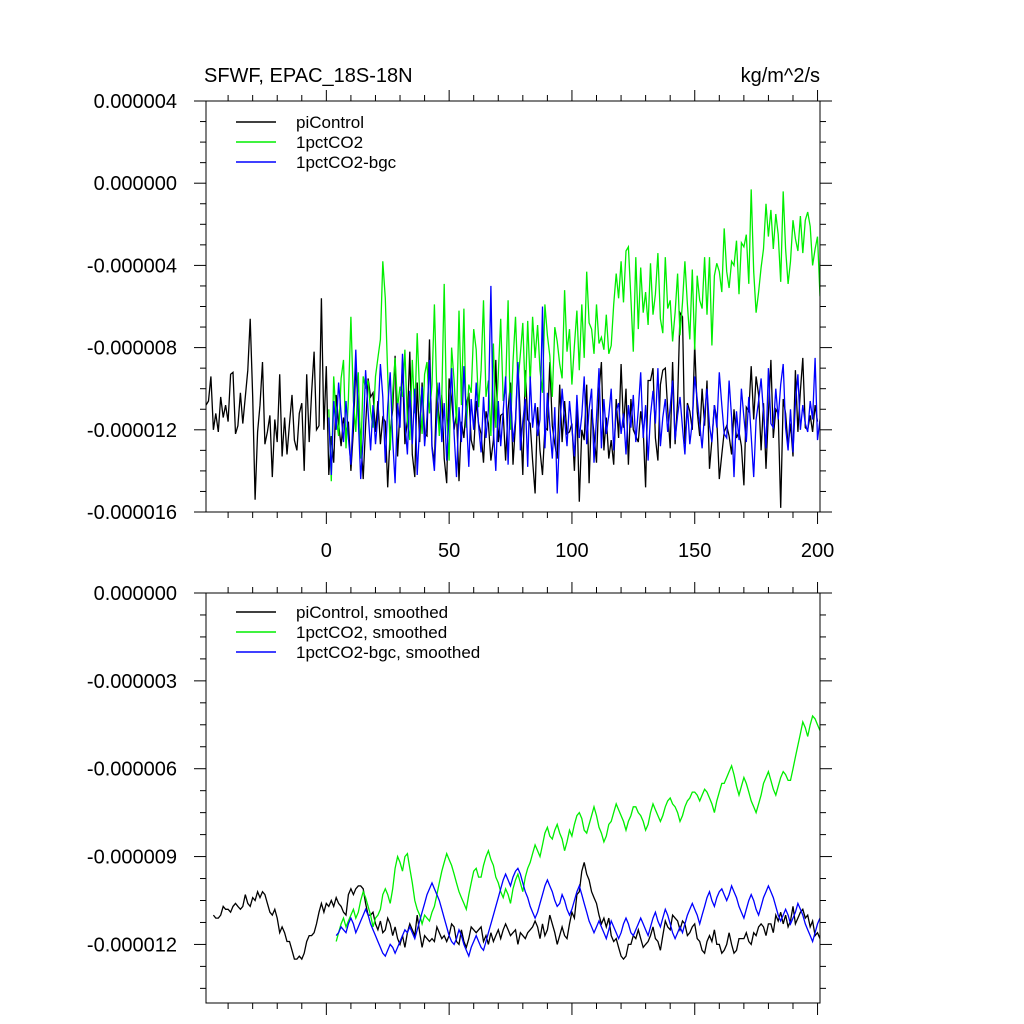 The width and height of the screenshot is (1024, 1024). Describe the element at coordinates (780, 76) in the screenshot. I see `top-panel-units: kg/m^2/s` at that location.